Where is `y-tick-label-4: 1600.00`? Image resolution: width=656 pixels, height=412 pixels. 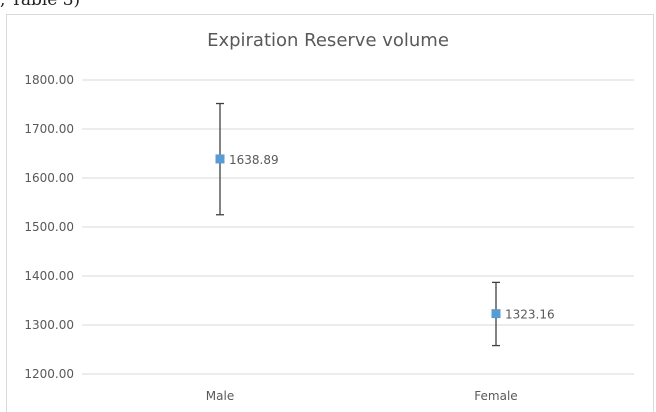 y-tick-label-4: 1600.00 is located at coordinates (49, 178).